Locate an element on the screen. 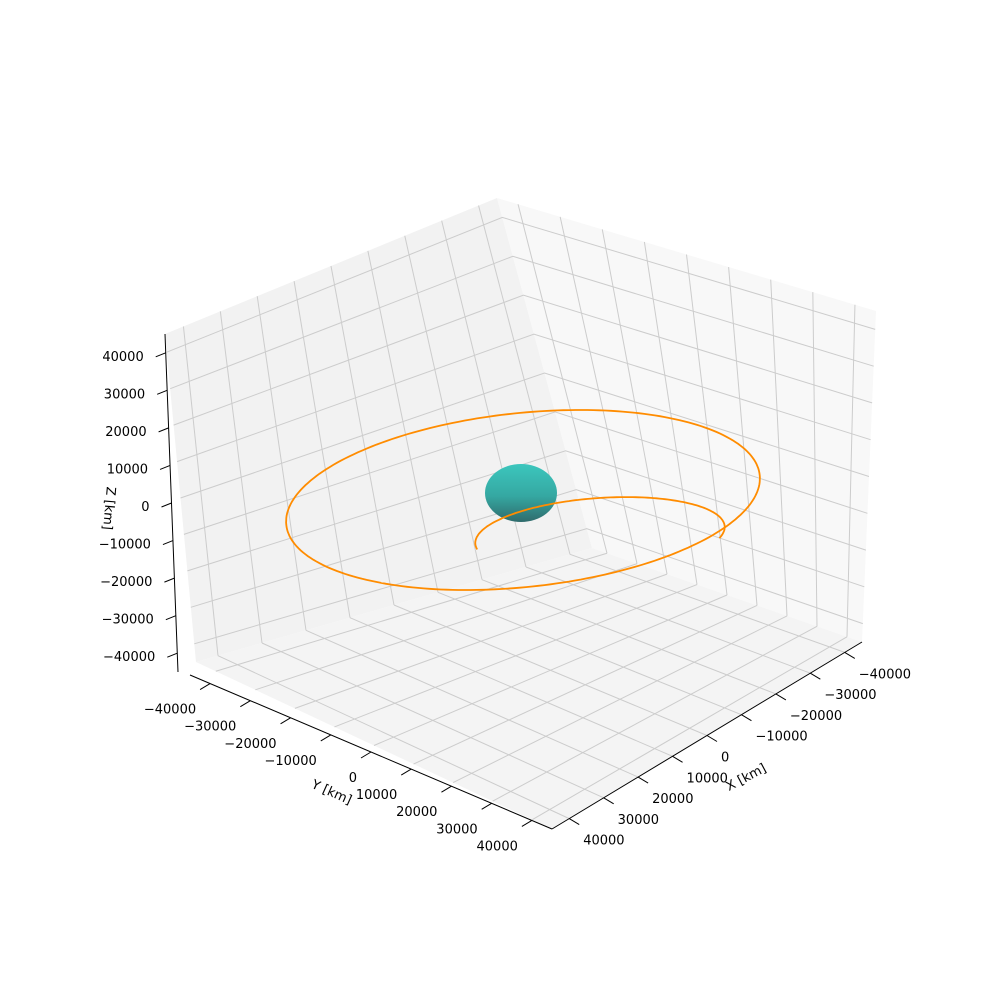 This screenshot has height=1000, width=1000. orbit-line is located at coordinates (523, 500).